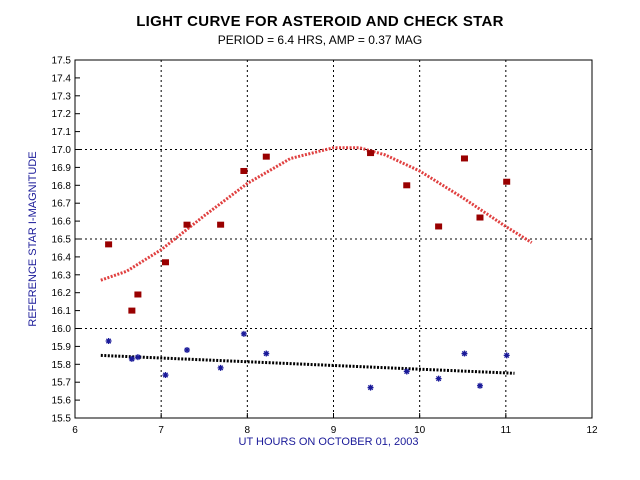 The width and height of the screenshot is (640, 480). I want to click on x-tick-label: 6, so click(75, 430).